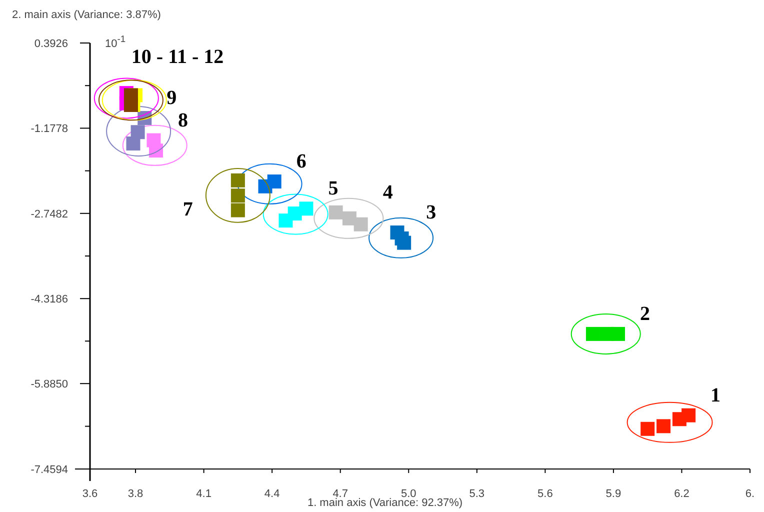 Image resolution: width=764 pixels, height=512 pixels. Describe the element at coordinates (187, 209) in the screenshot. I see `annotation: 7` at that location.